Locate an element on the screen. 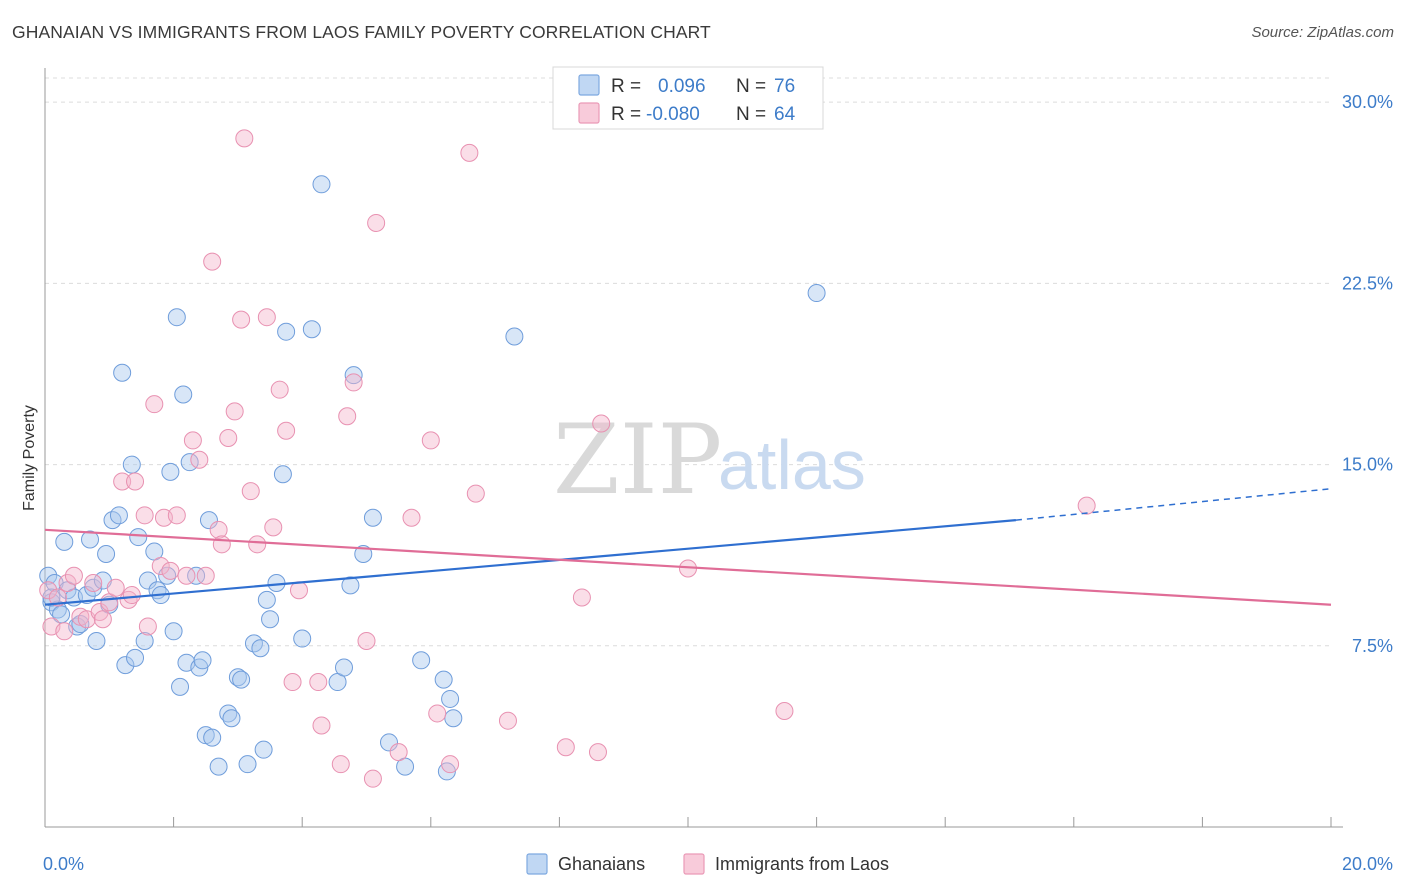  legend-r-value-1: 0.096 is located at coordinates (682, 86).